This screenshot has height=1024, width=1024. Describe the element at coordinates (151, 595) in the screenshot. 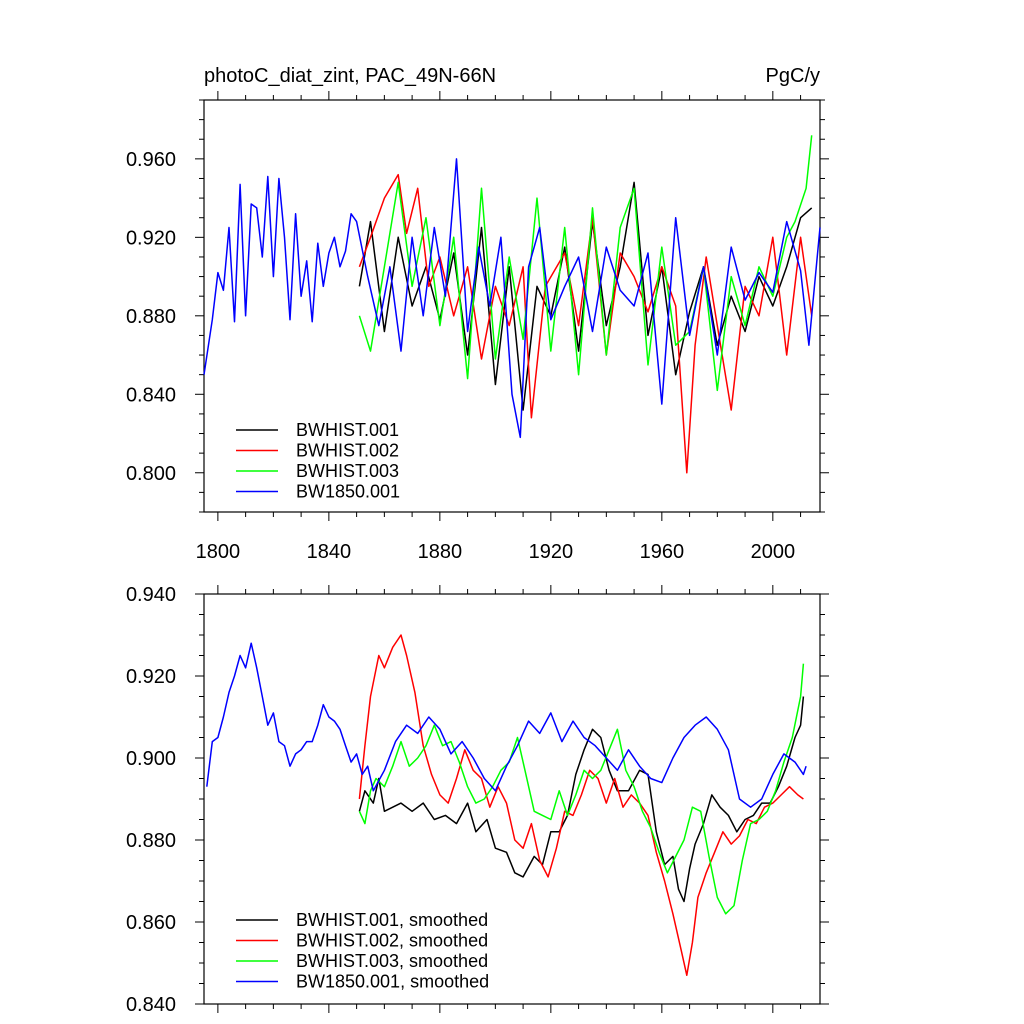

I see `bottom-ytick-label: 0.940` at that location.